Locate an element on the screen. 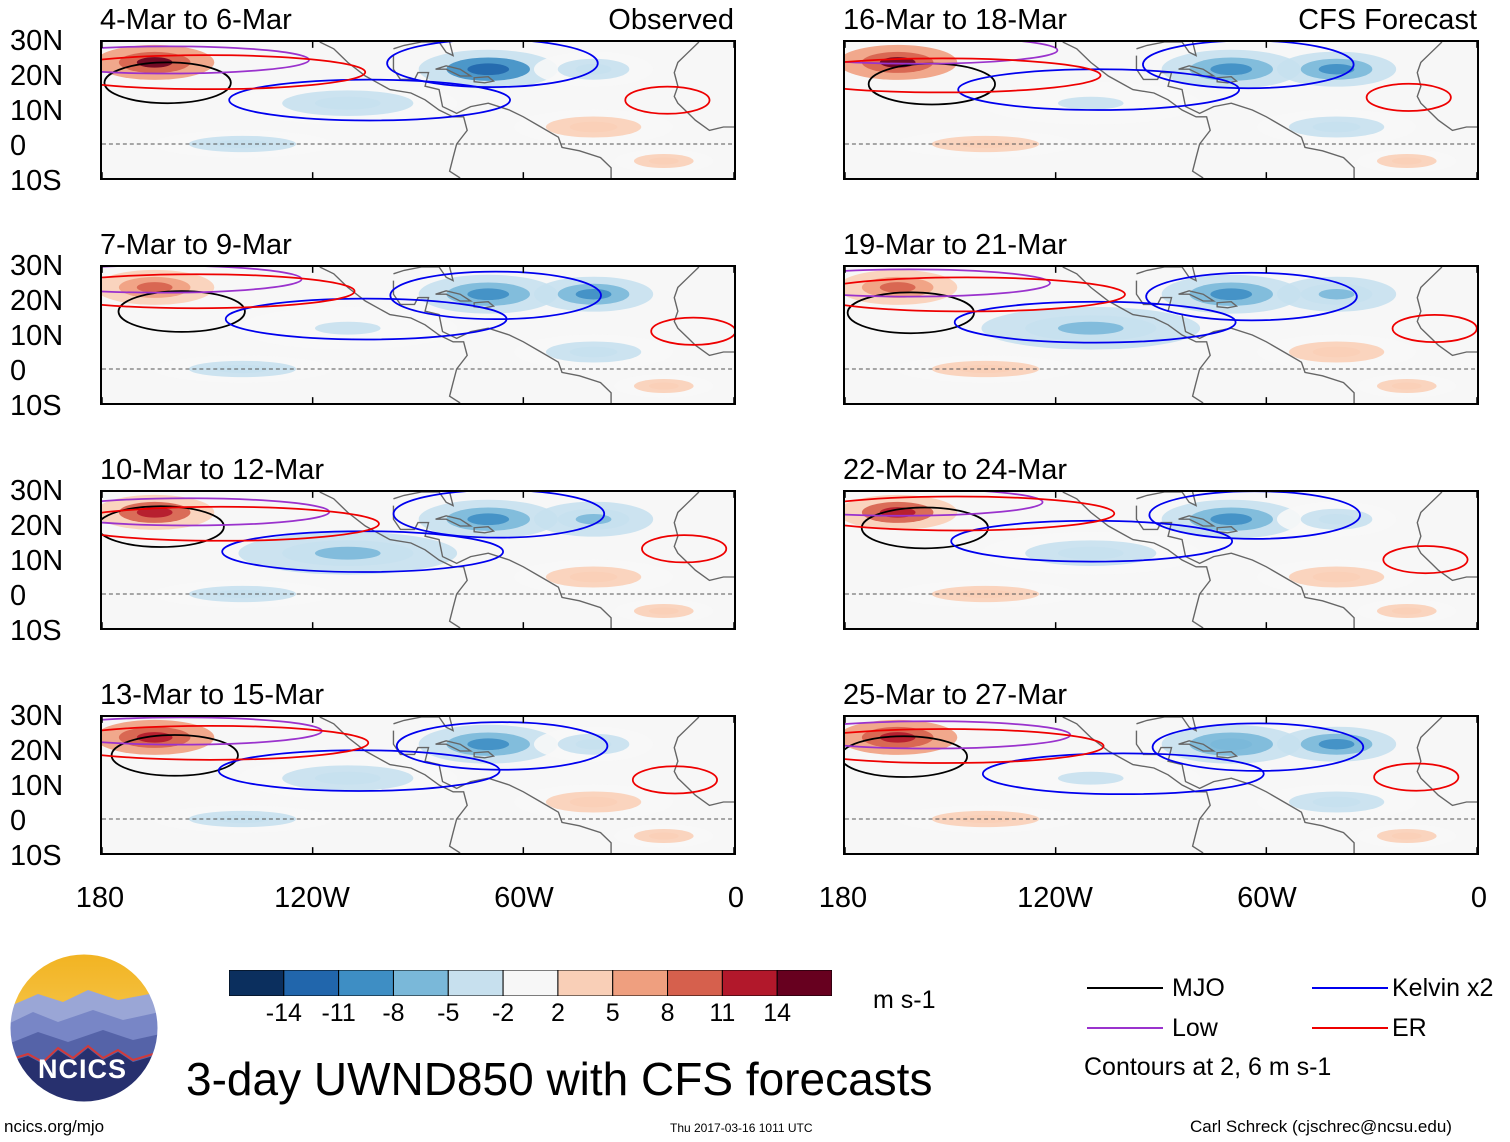  main-title: 3-day UWND850 with CFS forecasts is located at coordinates (559, 1079).